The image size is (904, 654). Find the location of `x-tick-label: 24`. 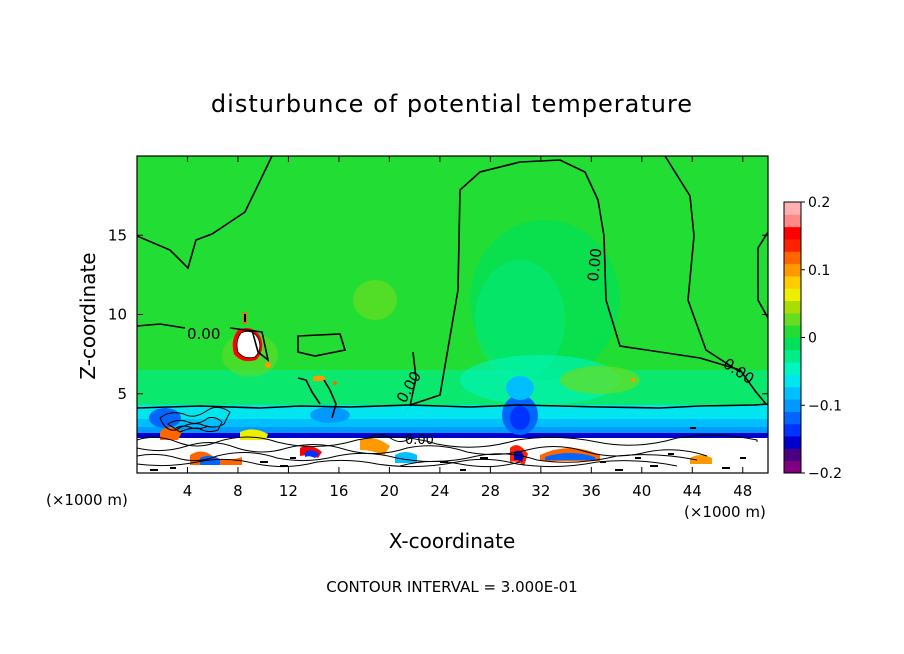

x-tick-label: 24 is located at coordinates (439, 491).